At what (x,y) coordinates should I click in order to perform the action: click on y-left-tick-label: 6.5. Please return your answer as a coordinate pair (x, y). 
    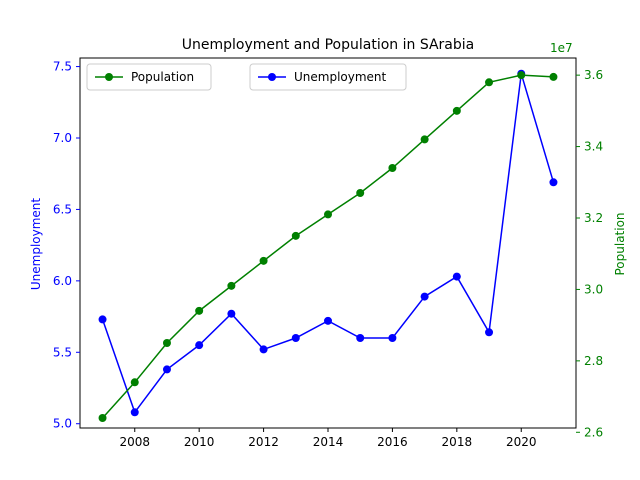
    Looking at the image, I should click on (62, 209).